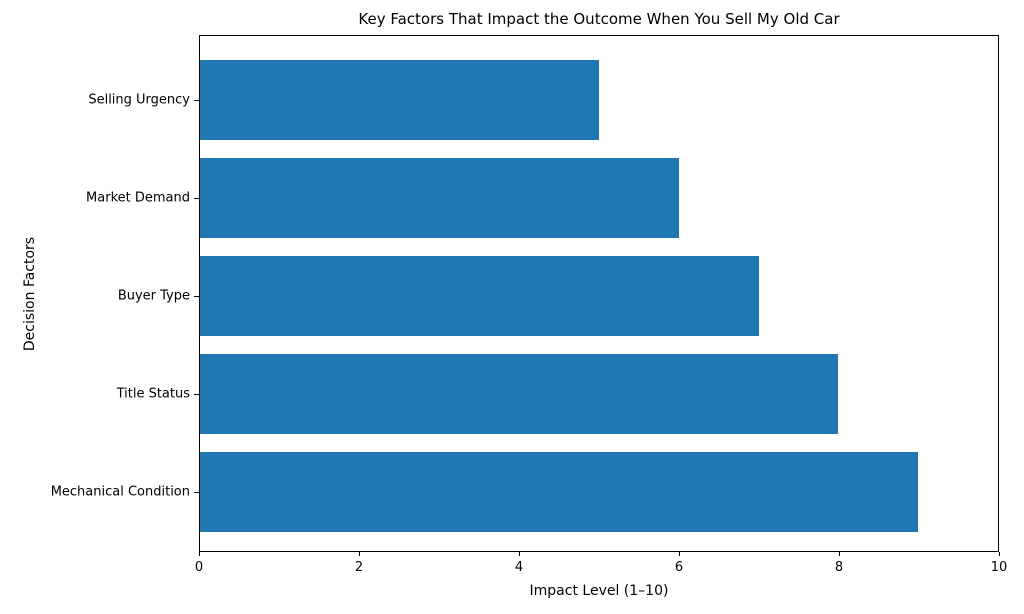 The height and width of the screenshot is (614, 1024). I want to click on x-tick-label-8: 8, so click(839, 567).